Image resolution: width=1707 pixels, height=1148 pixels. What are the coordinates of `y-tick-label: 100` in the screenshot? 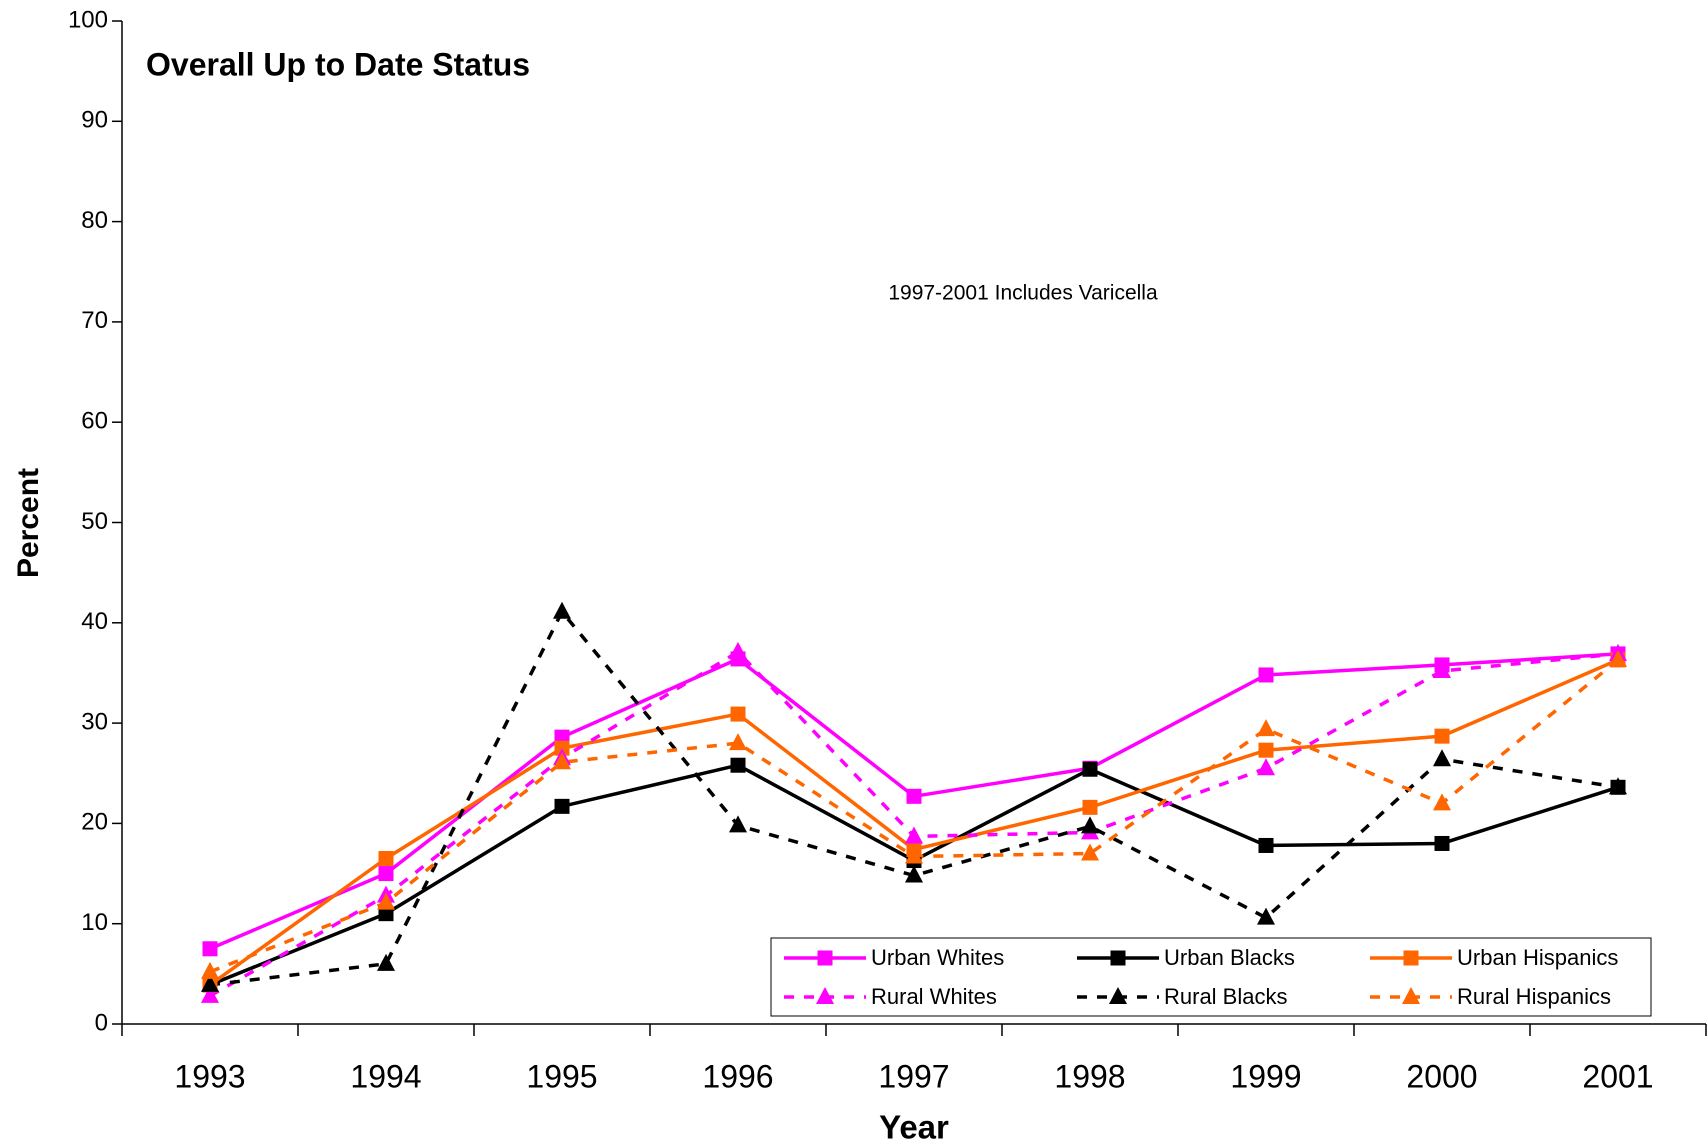 It's located at (88, 19).